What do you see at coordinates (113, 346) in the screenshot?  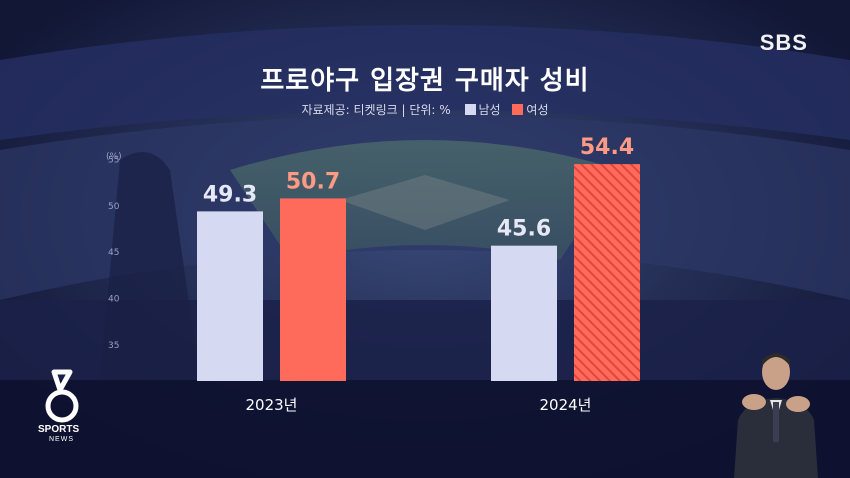 I see `y-tick-label: 35` at bounding box center [113, 346].